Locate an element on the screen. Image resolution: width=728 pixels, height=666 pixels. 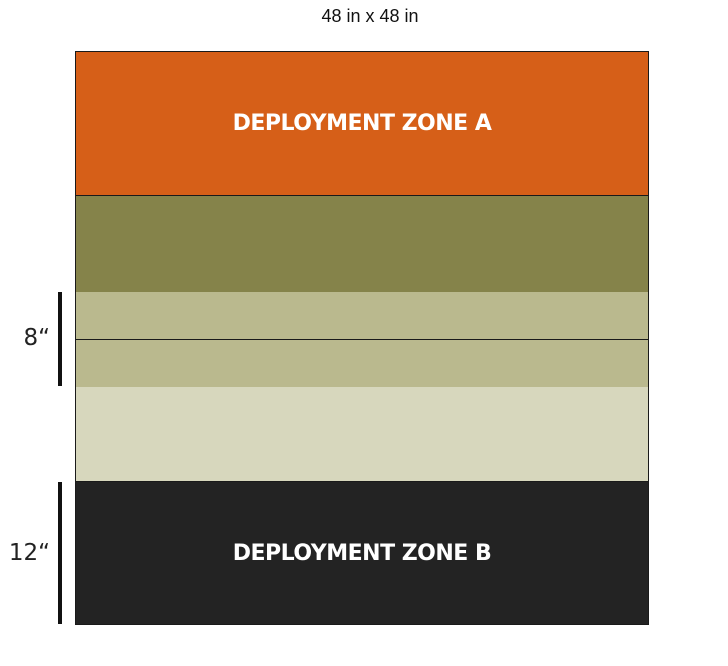
khaki-band-upper is located at coordinates (362, 316).